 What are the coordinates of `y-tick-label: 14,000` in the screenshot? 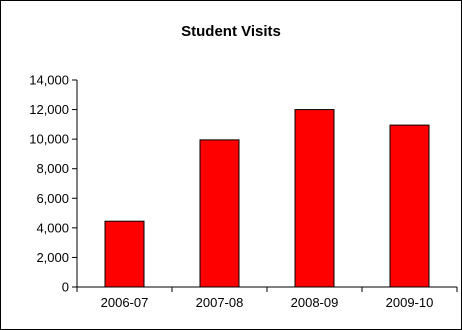 It's located at (49, 80).